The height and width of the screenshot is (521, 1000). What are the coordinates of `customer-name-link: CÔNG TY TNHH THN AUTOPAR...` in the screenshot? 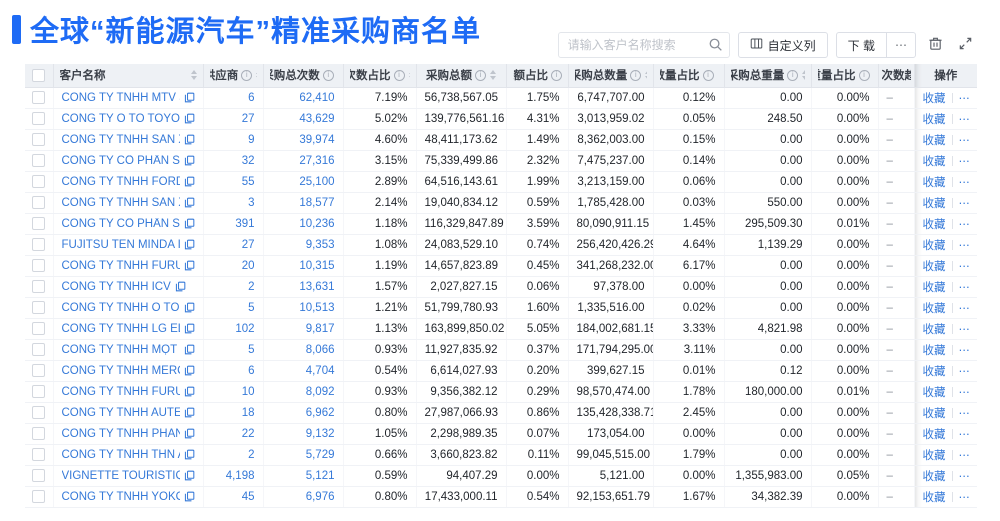 It's located at (120, 454).